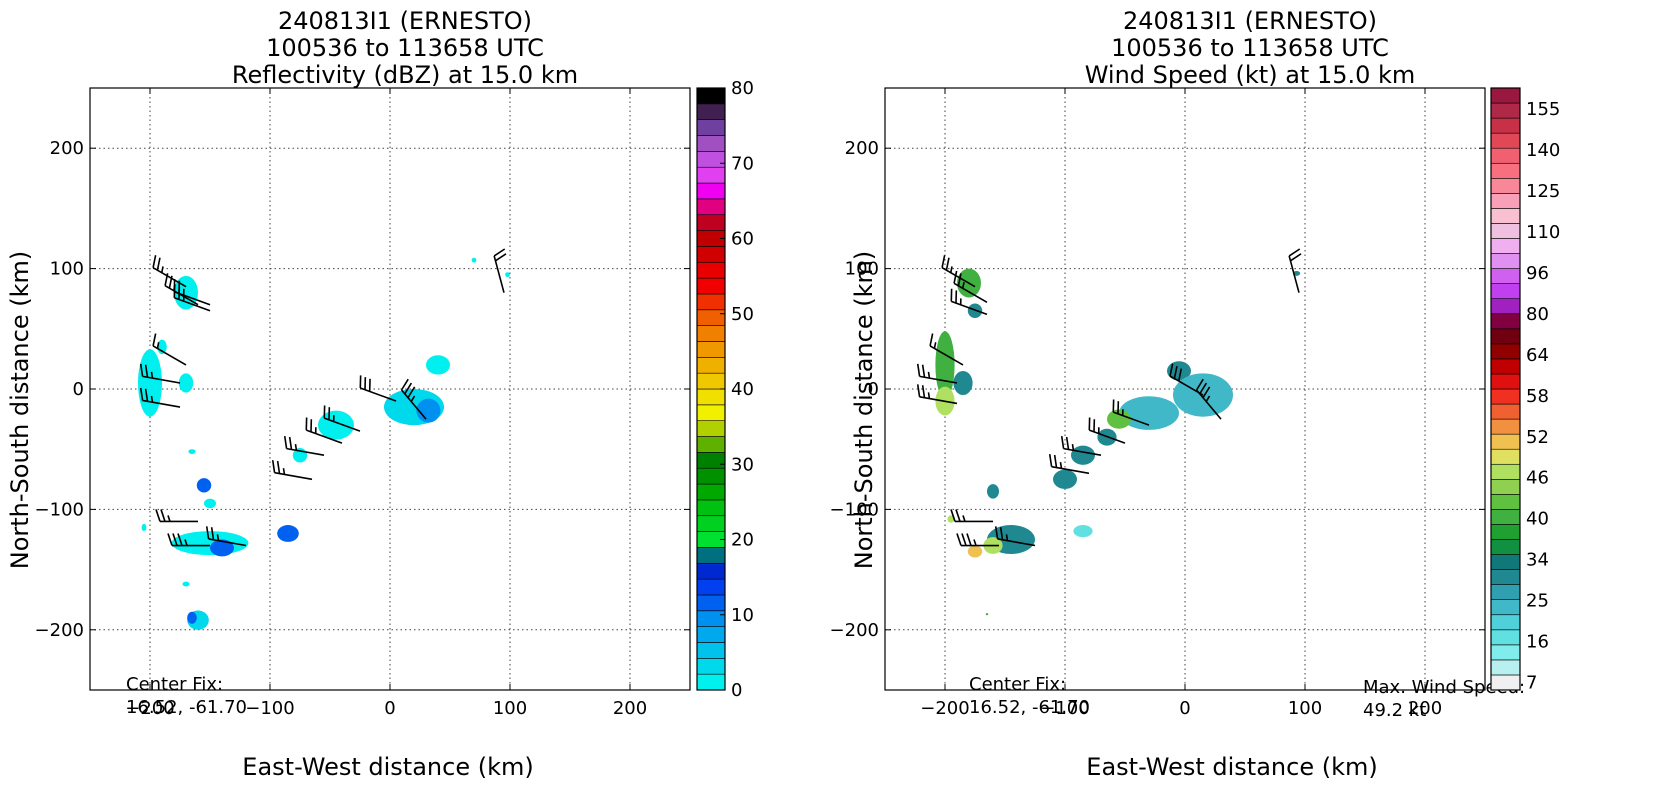 The image size is (1655, 787). Describe the element at coordinates (405, 48) in the screenshot. I see `left-title-line-2: 100536 to 113658 UTC` at that location.